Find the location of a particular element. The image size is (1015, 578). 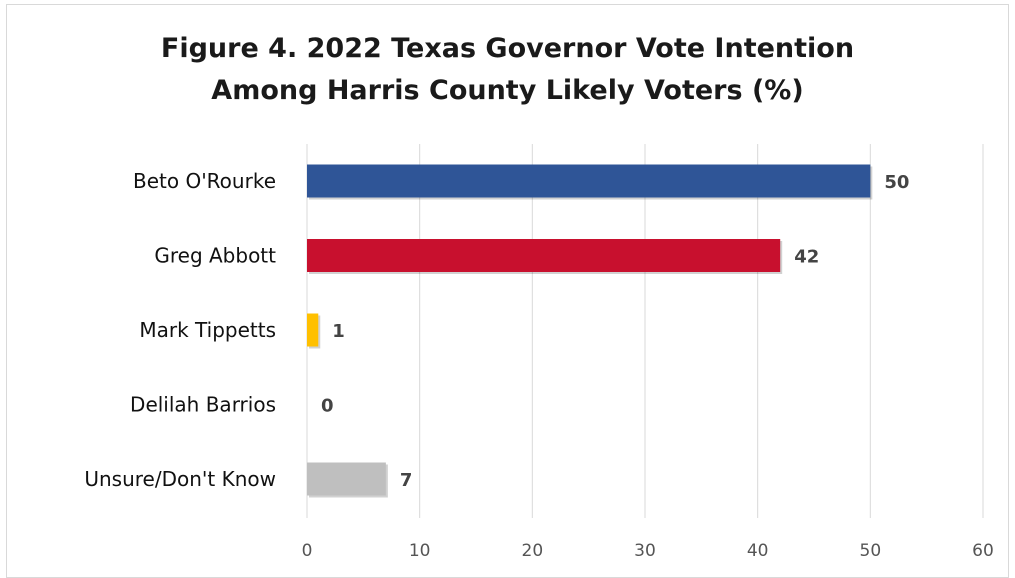

data-label: 50 is located at coordinates (896, 182).